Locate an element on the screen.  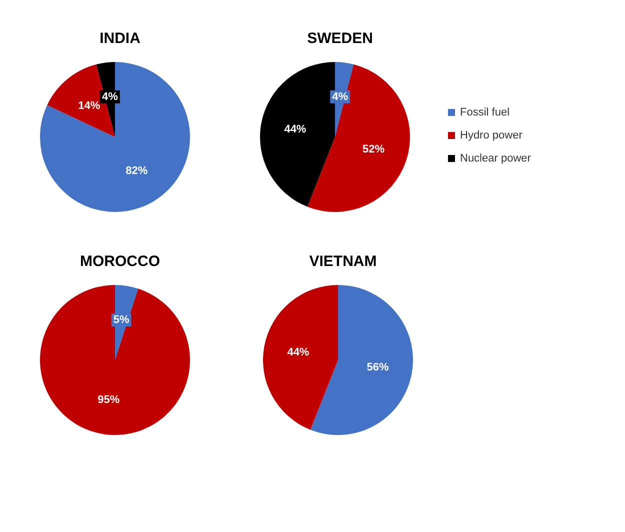
chart-title: MOROCCO is located at coordinates (120, 261).